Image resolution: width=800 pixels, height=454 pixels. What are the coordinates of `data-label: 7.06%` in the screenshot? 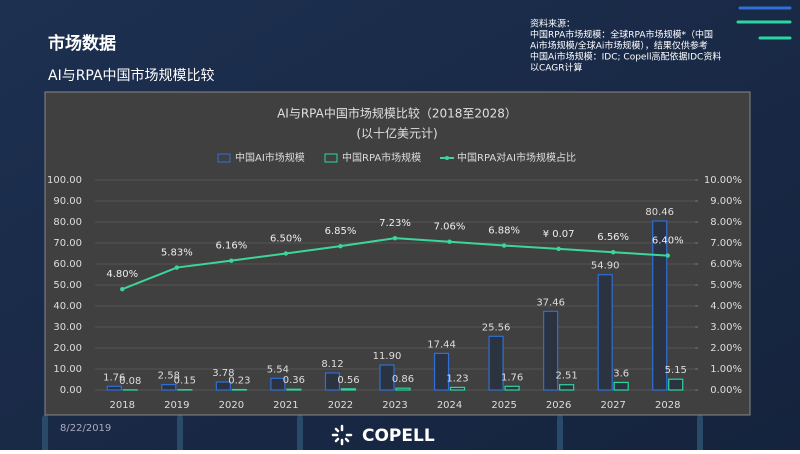 It's located at (450, 227).